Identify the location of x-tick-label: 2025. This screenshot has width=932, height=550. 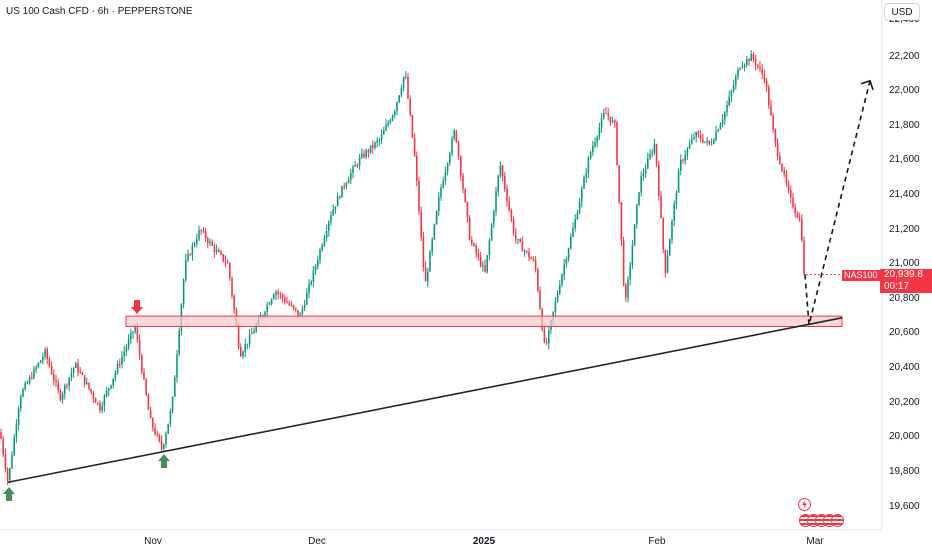
(484, 541).